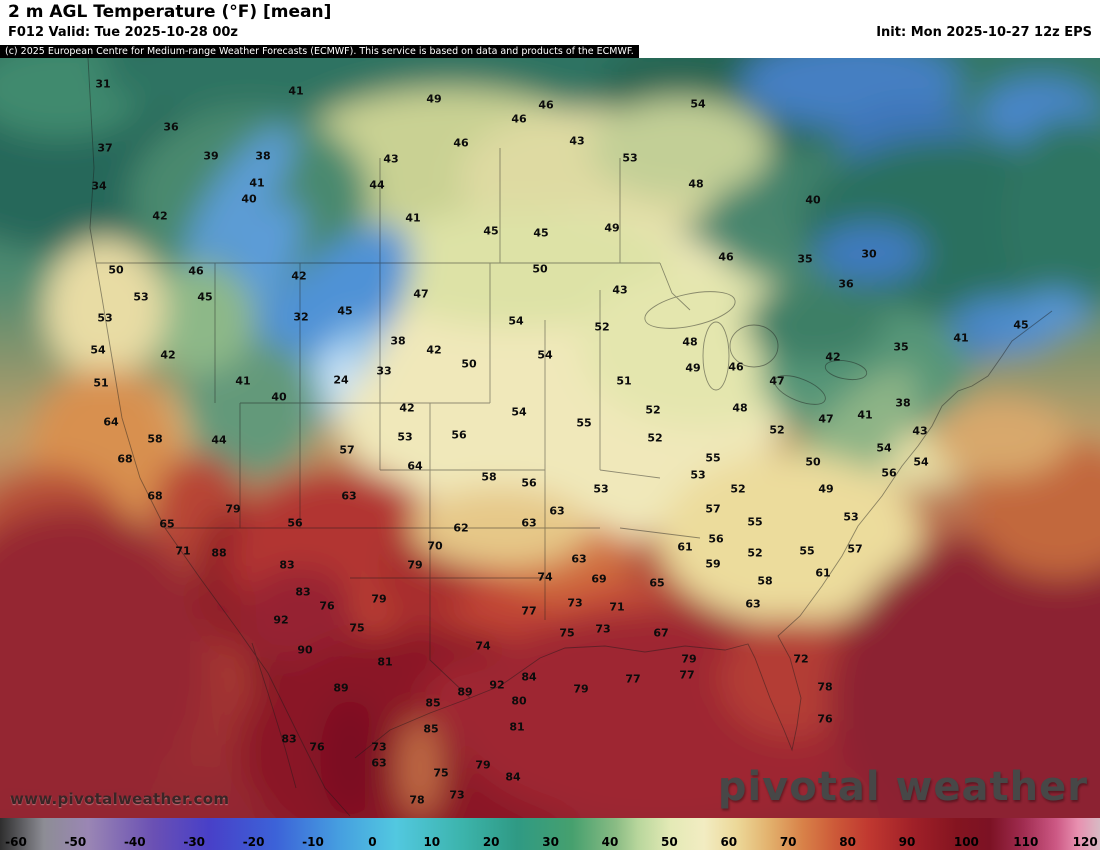 This screenshot has height=850, width=1100. I want to click on colorbar-tick: 0, so click(372, 842).